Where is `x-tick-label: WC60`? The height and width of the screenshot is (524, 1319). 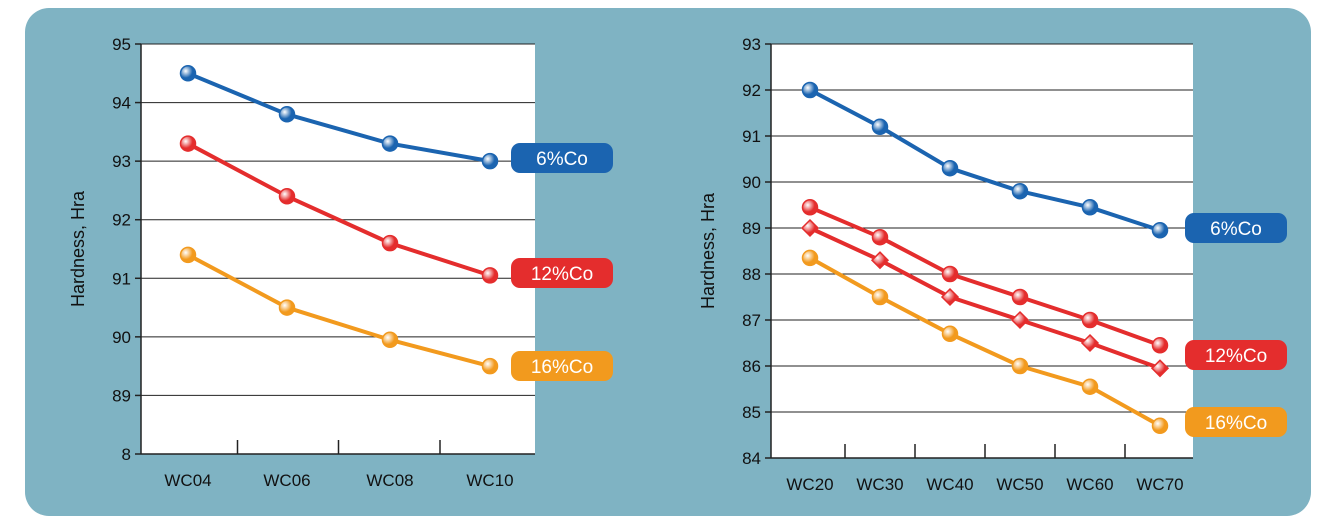 x-tick-label: WC60 is located at coordinates (1089, 484).